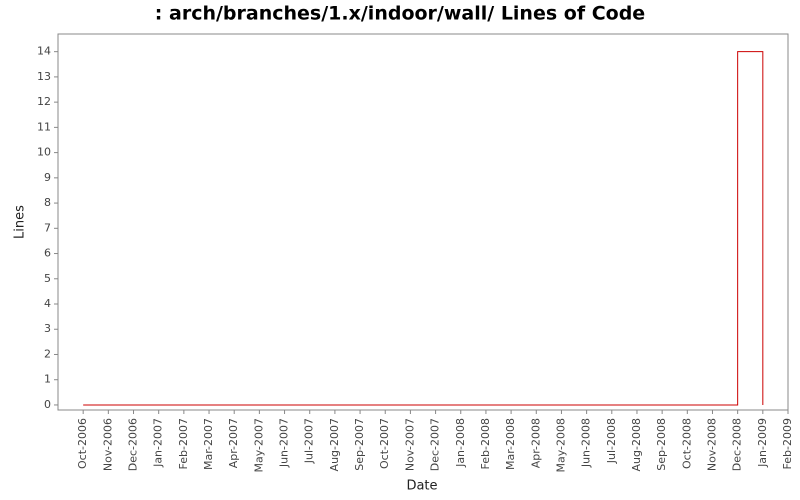 Image resolution: width=800 pixels, height=500 pixels. What do you see at coordinates (334, 444) in the screenshot?
I see `x-tick-label: Aug-2007` at bounding box center [334, 444].